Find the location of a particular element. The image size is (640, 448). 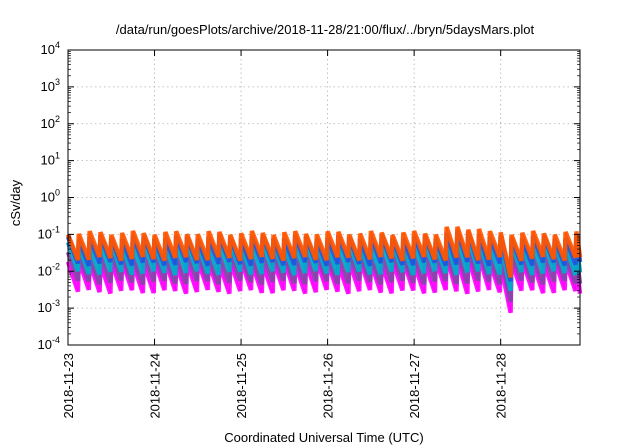

y-tick-label: 10⁰ is located at coordinates (50, 196).